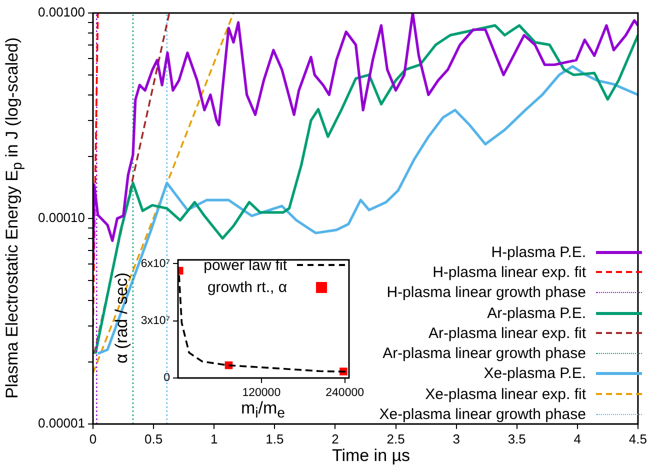 Image resolution: width=650 pixels, height=468 pixels. Describe the element at coordinates (214, 438) in the screenshot. I see `x-tick-label: 1` at that location.